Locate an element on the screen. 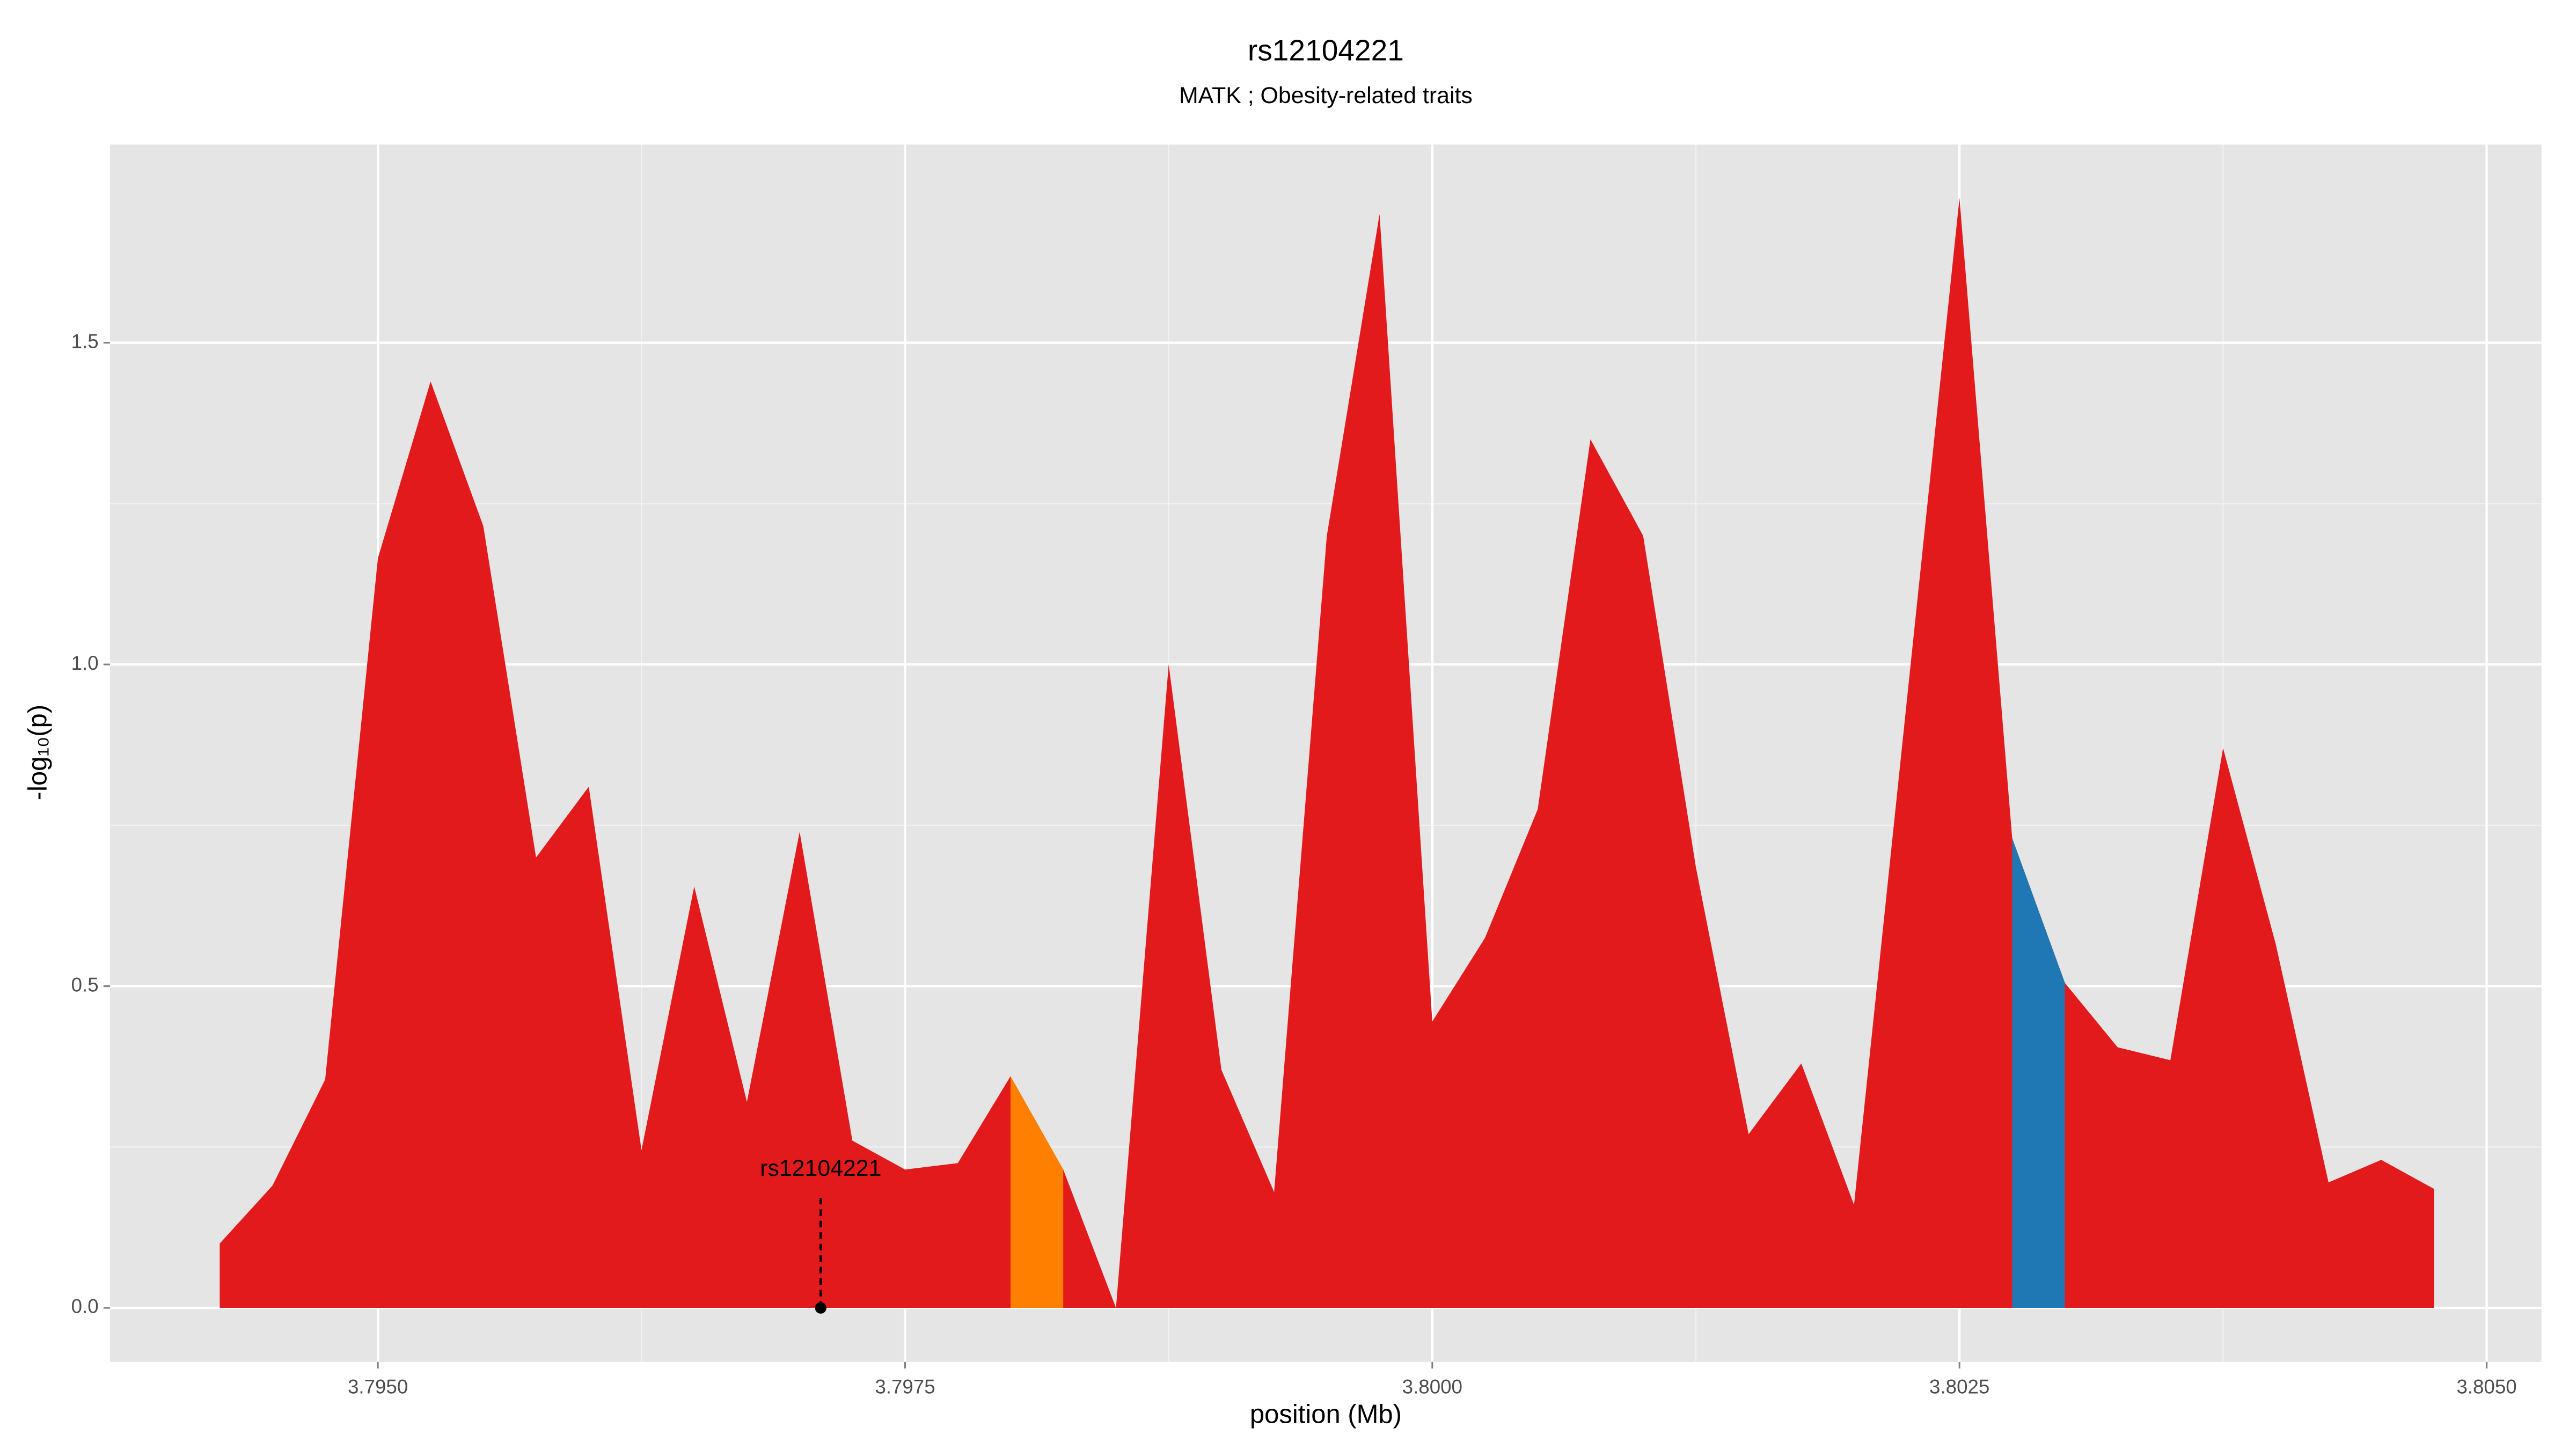 This screenshot has width=2576, height=1449. y-tick-label: 0.0 is located at coordinates (85, 1307).